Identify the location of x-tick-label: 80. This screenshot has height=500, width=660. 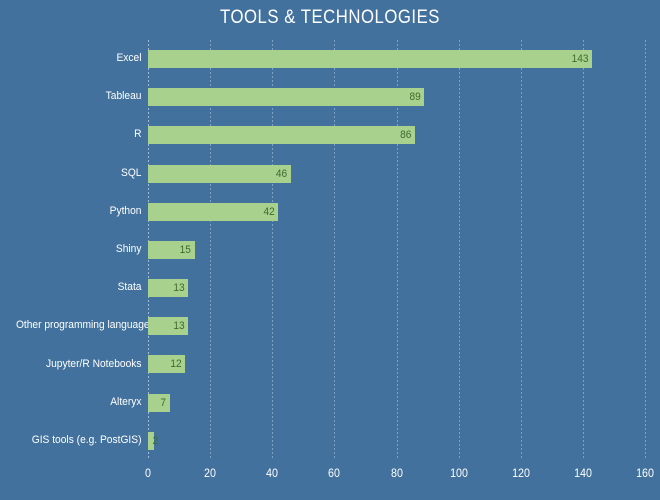
(396, 474).